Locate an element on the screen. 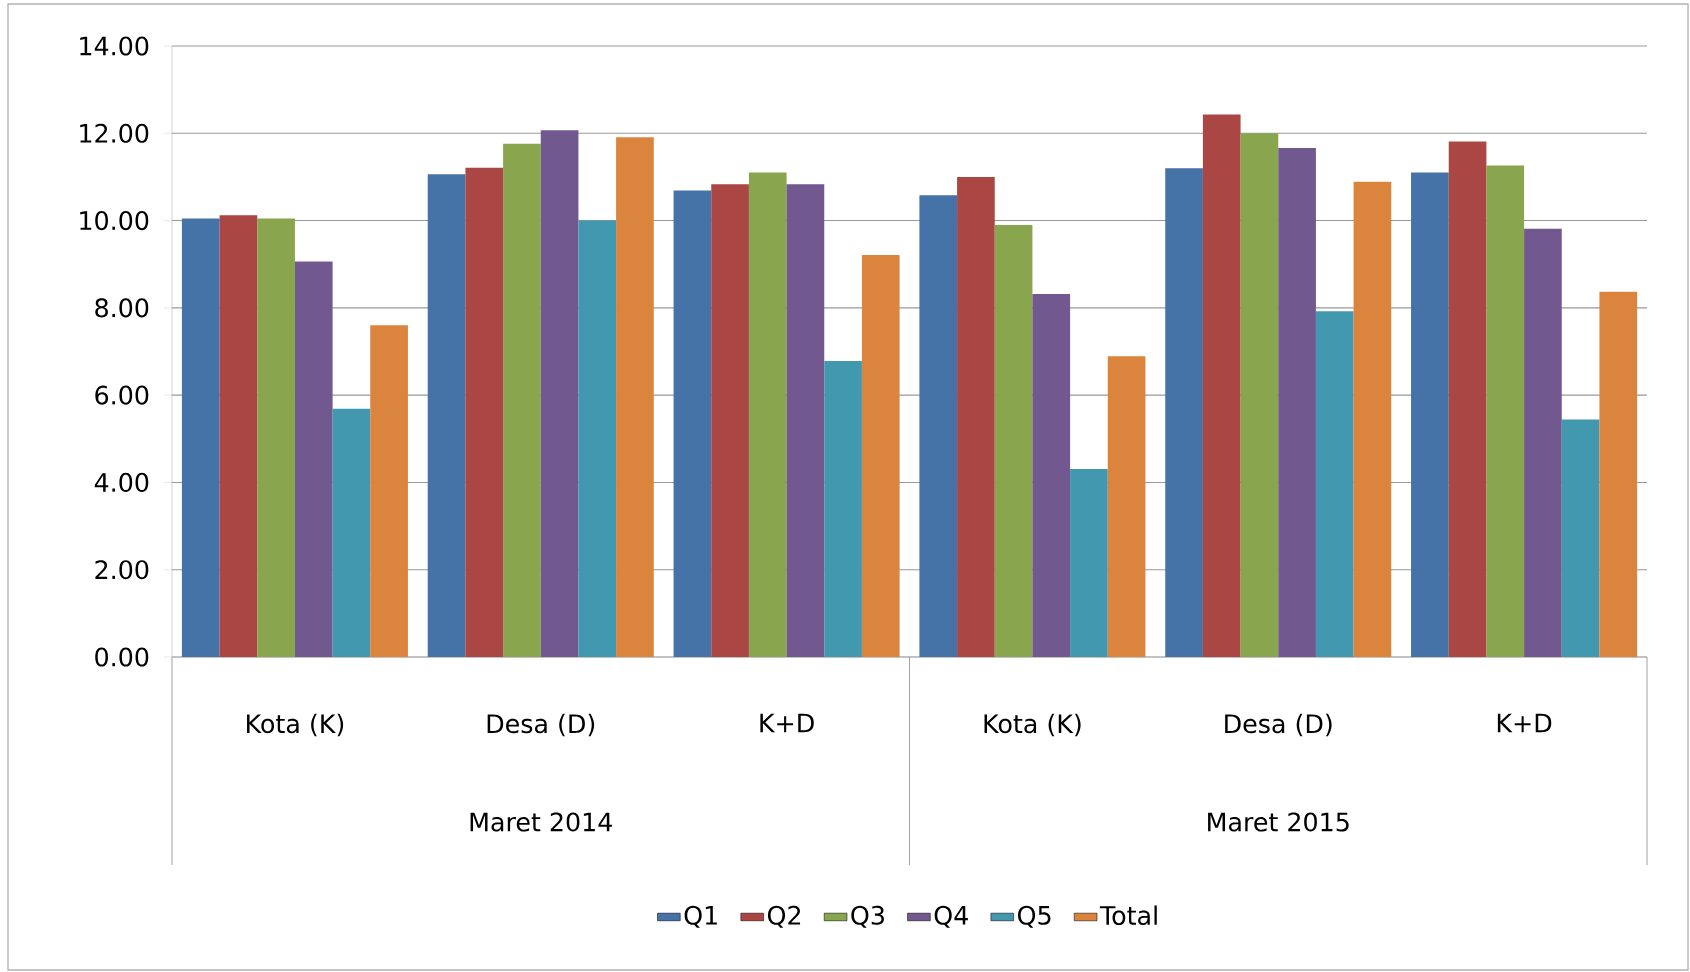  legend-label: Q3 is located at coordinates (867, 916).